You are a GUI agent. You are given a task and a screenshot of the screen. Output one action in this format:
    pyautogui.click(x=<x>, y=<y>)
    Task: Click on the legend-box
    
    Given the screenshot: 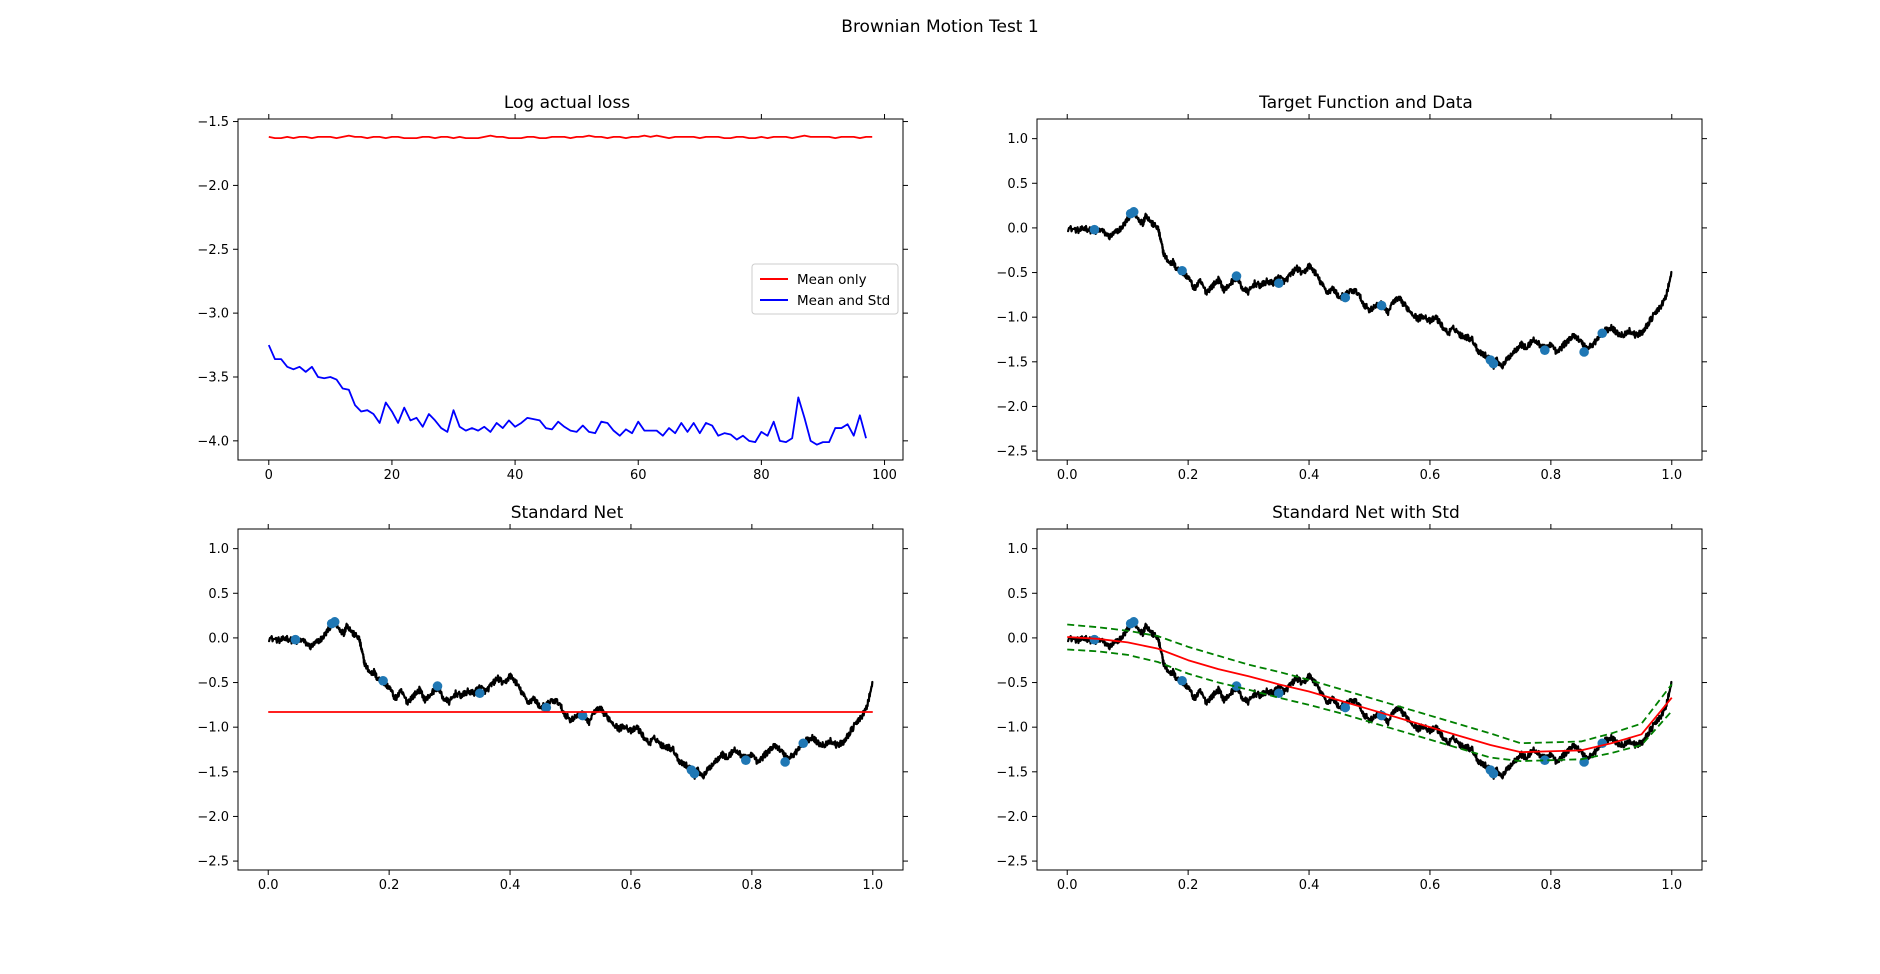 What is the action you would take?
    pyautogui.click(x=825, y=289)
    